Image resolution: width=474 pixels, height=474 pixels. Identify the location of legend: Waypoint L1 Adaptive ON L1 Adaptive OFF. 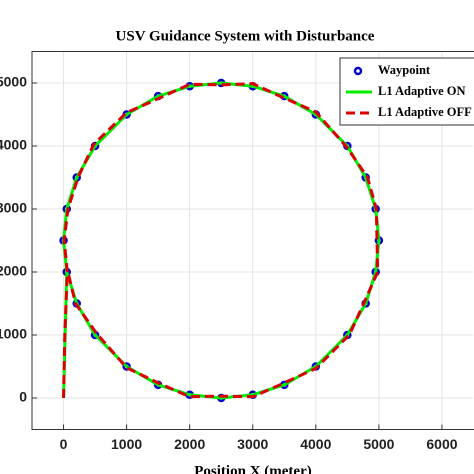
(406, 91).